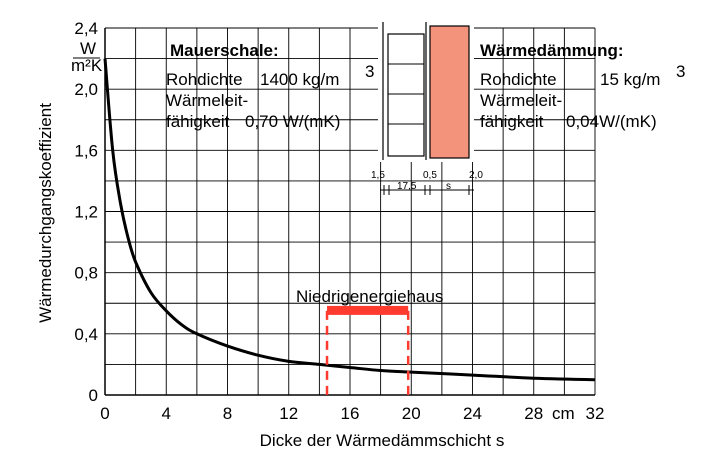 Image resolution: width=719 pixels, height=463 pixels. Describe the element at coordinates (350, 413) in the screenshot. I see `x-tick-label: 16` at that location.